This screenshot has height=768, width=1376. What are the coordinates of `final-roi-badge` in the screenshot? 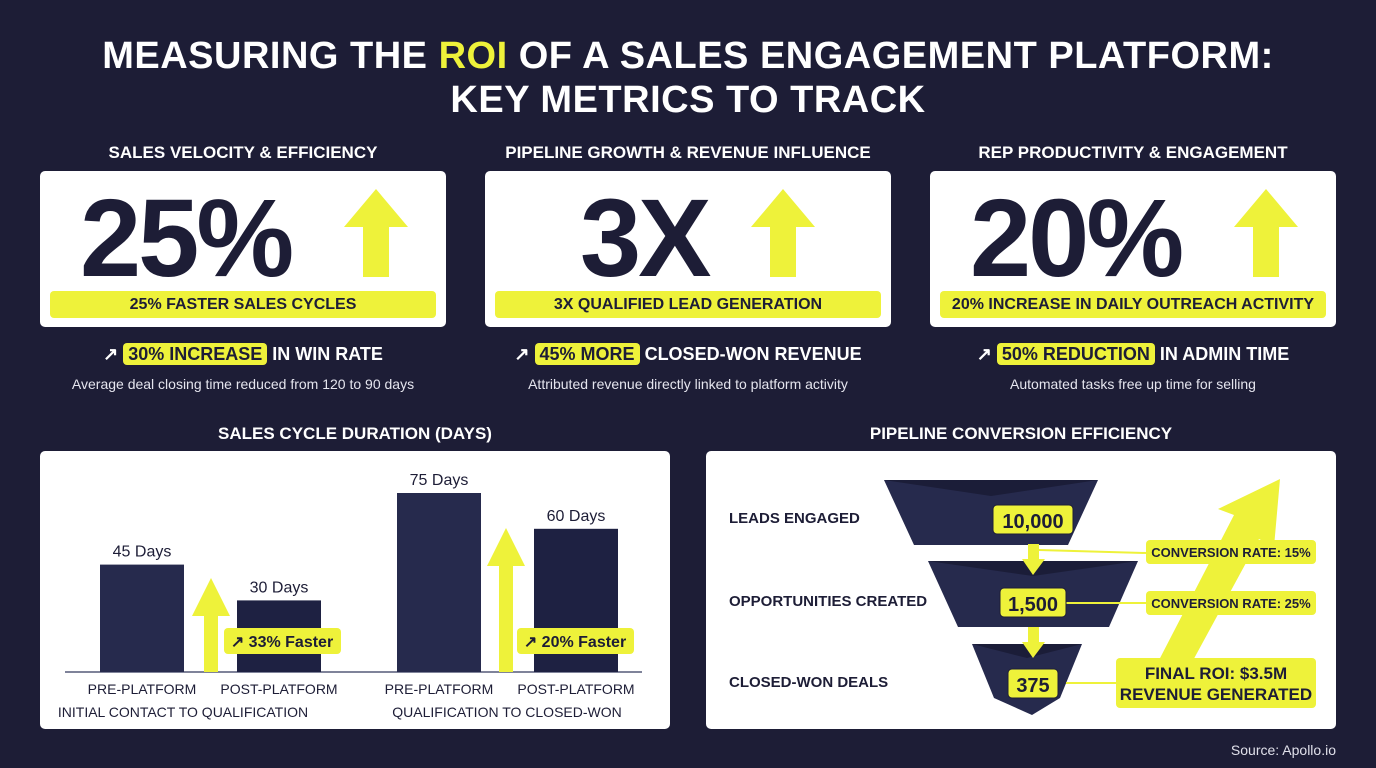 It's located at (1216, 683).